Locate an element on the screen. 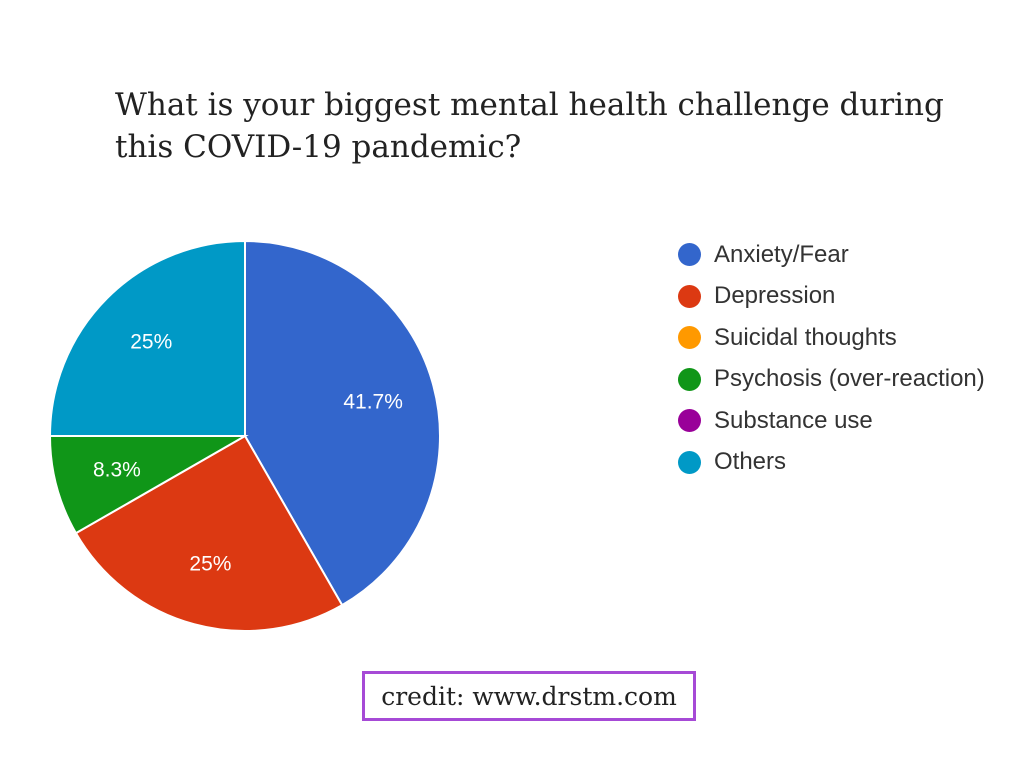  pie-slice-labels: 41.7% 25% 8.3% 25% is located at coordinates (248, 453).